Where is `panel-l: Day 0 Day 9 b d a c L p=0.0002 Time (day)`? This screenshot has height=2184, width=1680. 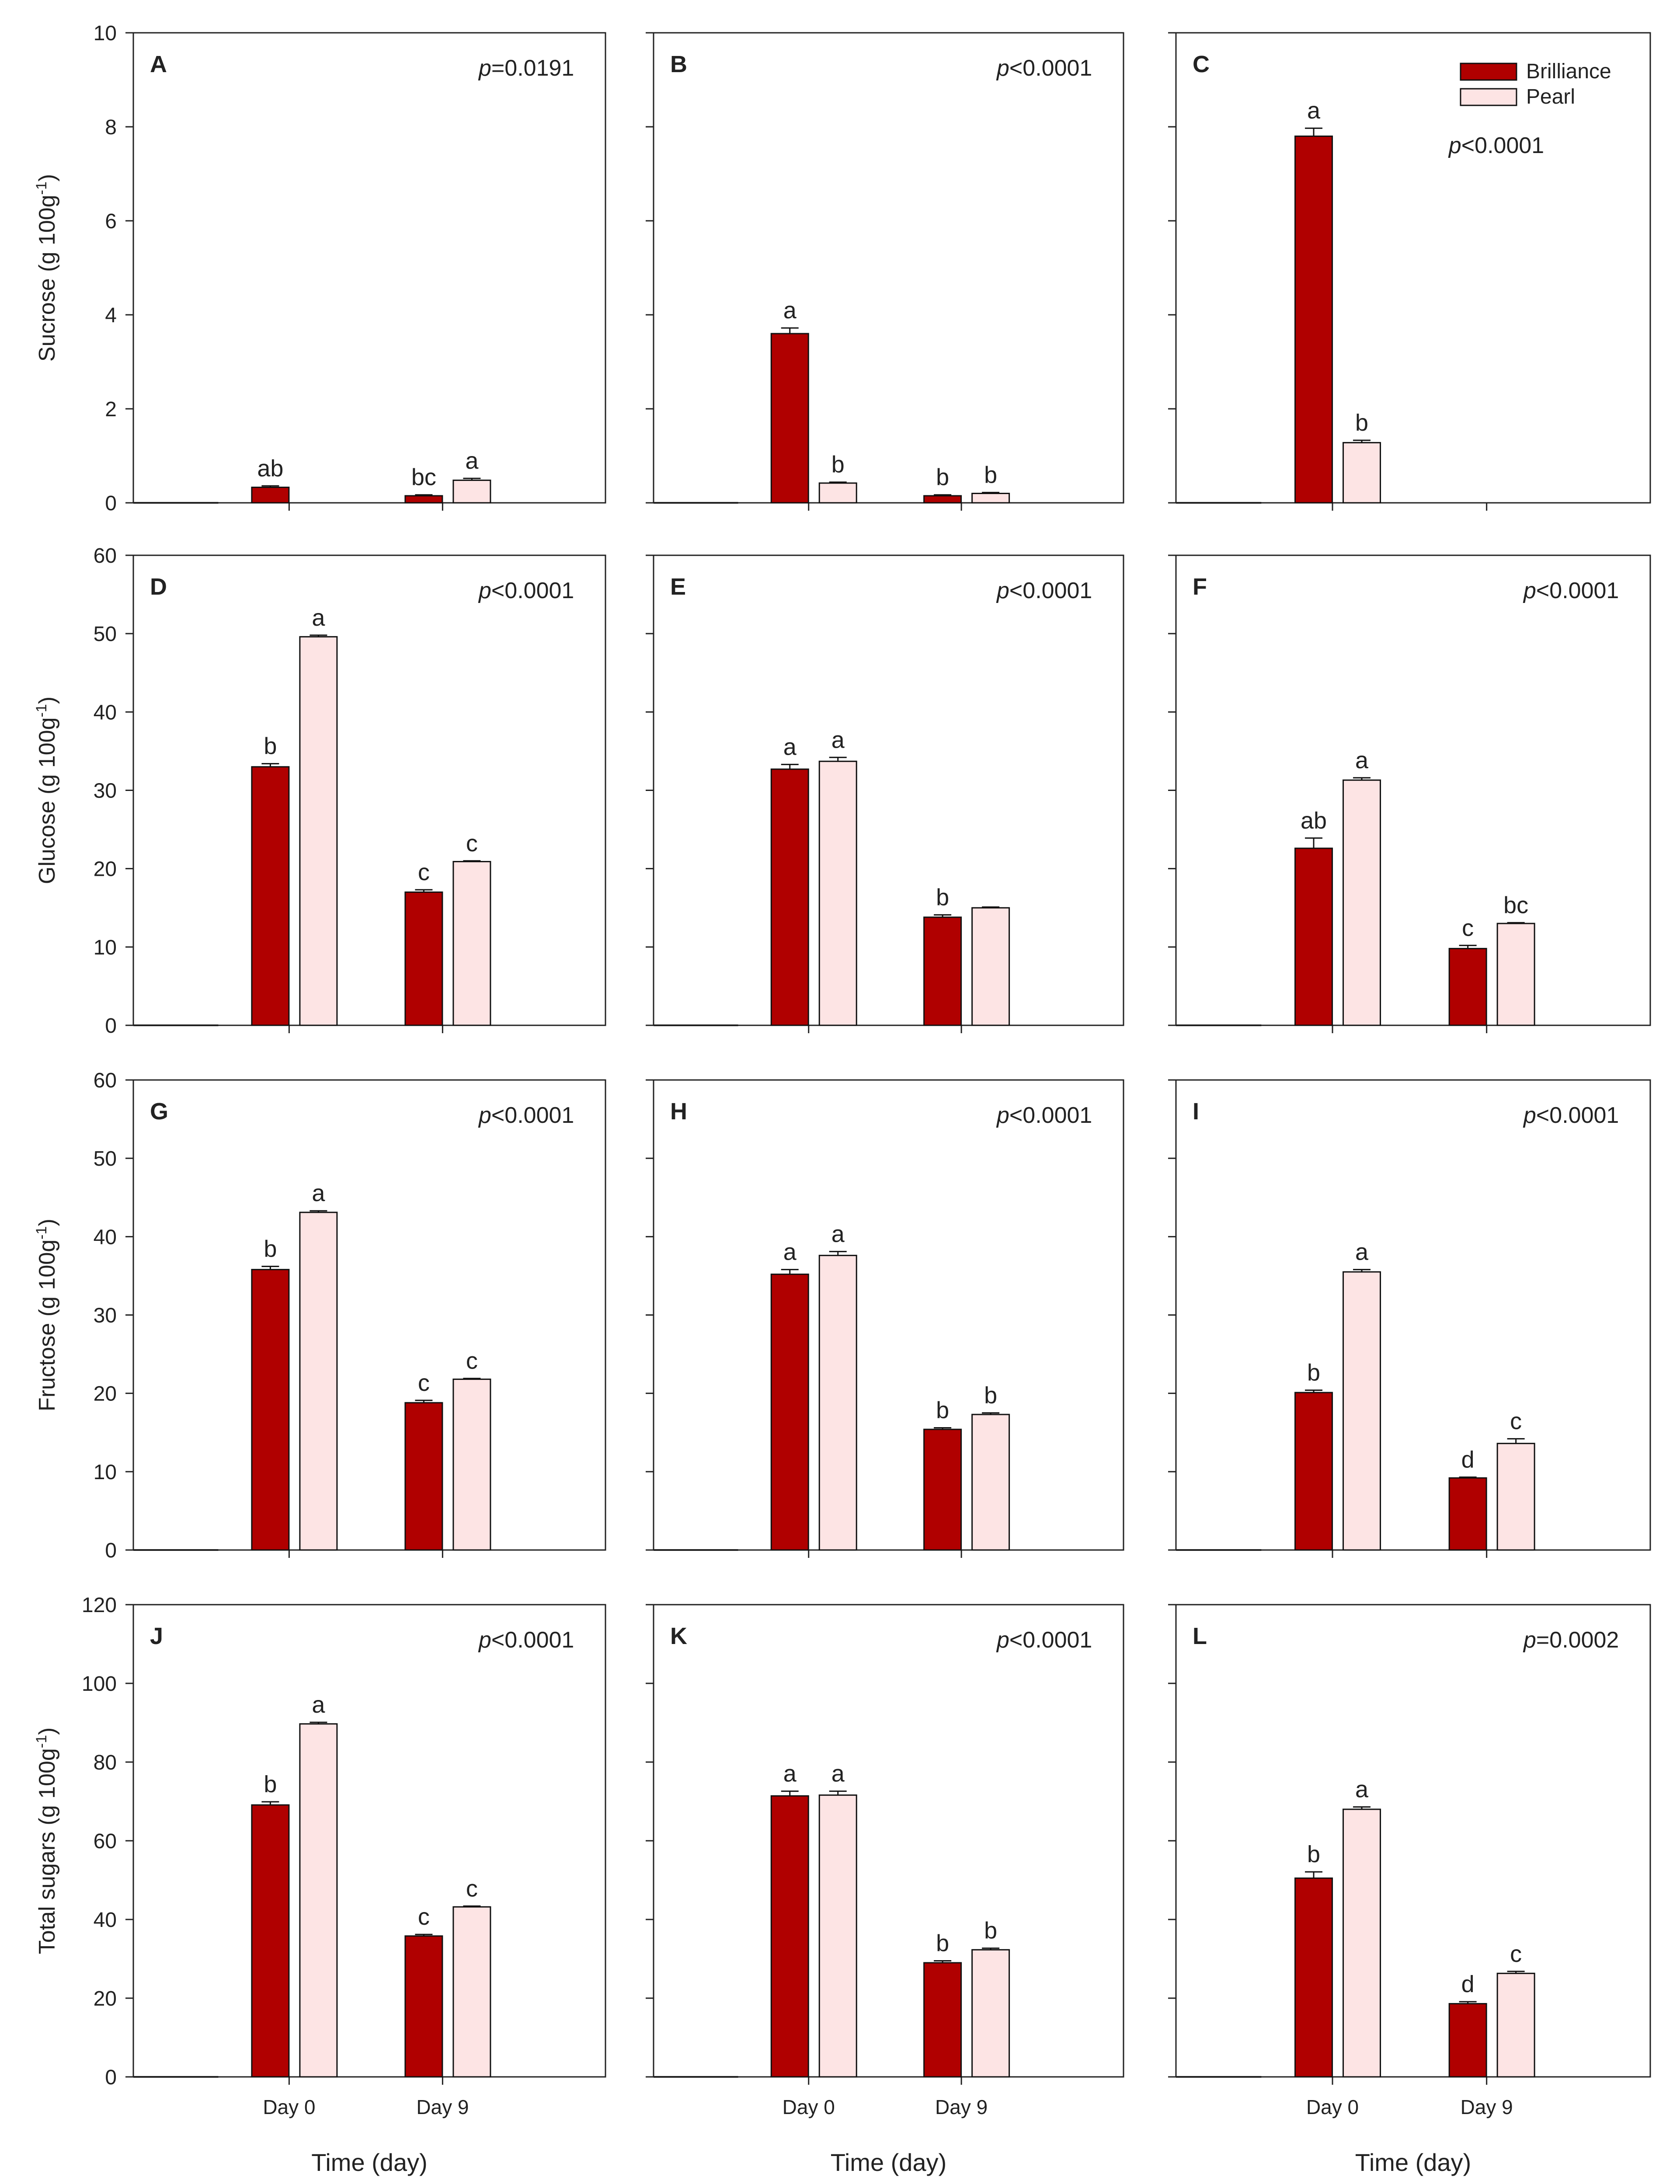
panel-l: Day 0 Day 9 b d a c L p=0.0002 Time (day) is located at coordinates (1409, 1890).